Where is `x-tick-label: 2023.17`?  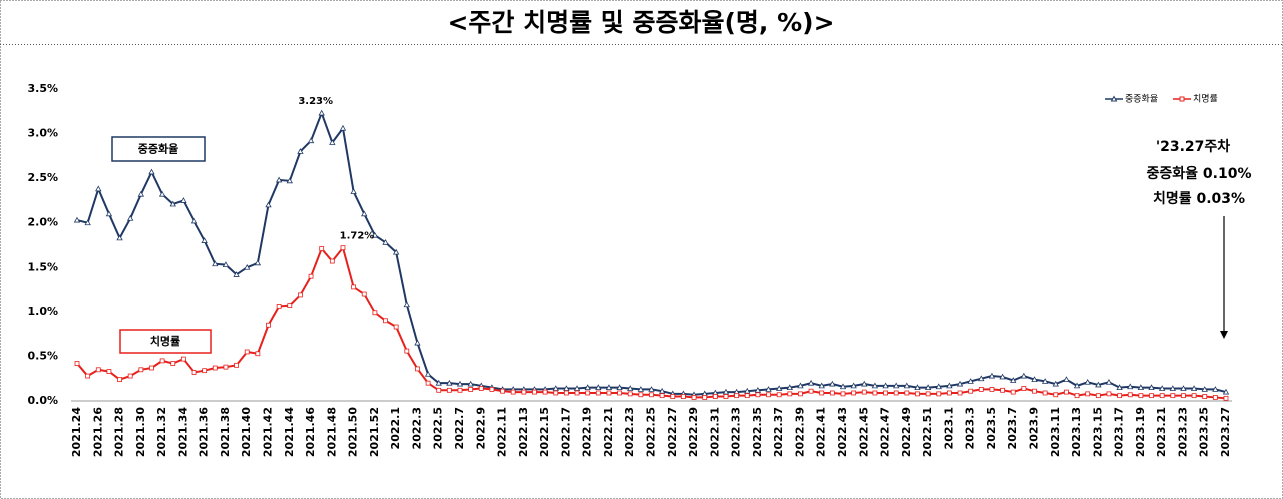
x-tick-label: 2023.17 is located at coordinates (1119, 432).